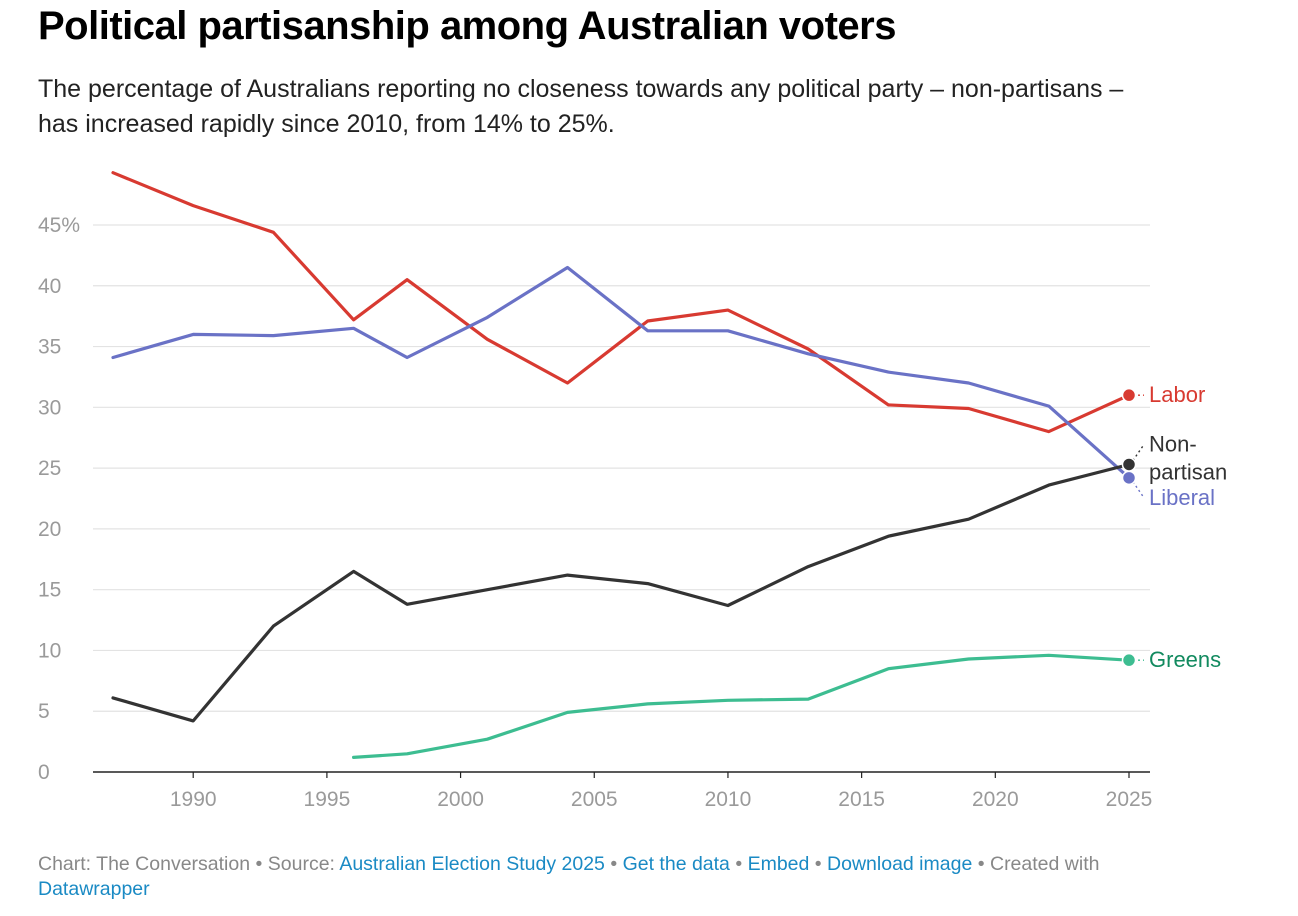 This screenshot has height=916, width=1298. Describe the element at coordinates (59, 499) in the screenshot. I see `y-axis-ticks: 0 5 10 15 20 25 30 35 40 45%` at that location.